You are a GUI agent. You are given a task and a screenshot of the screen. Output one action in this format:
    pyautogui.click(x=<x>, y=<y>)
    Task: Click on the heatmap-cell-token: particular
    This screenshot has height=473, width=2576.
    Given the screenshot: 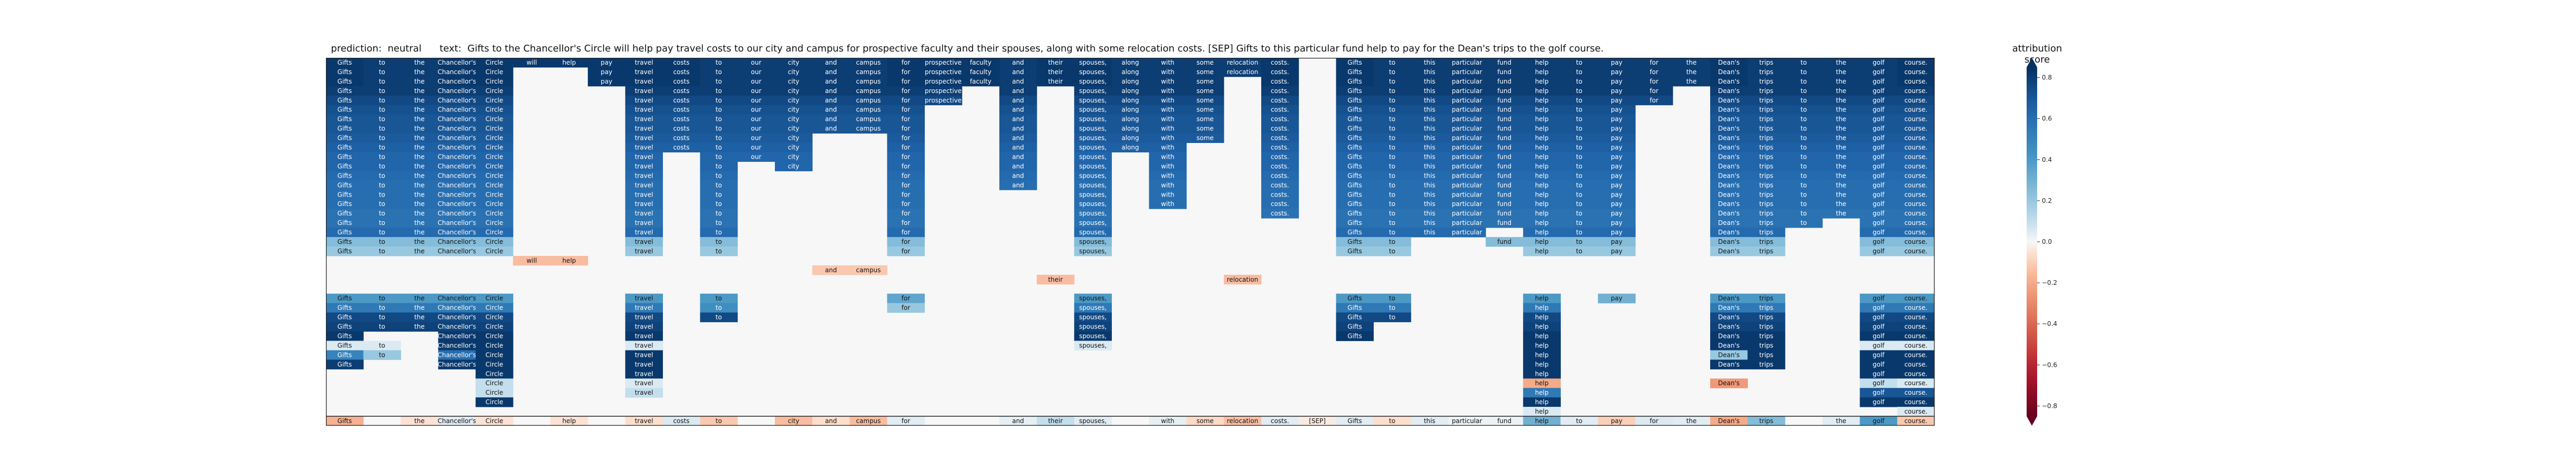 What is the action you would take?
    pyautogui.click(x=1467, y=120)
    